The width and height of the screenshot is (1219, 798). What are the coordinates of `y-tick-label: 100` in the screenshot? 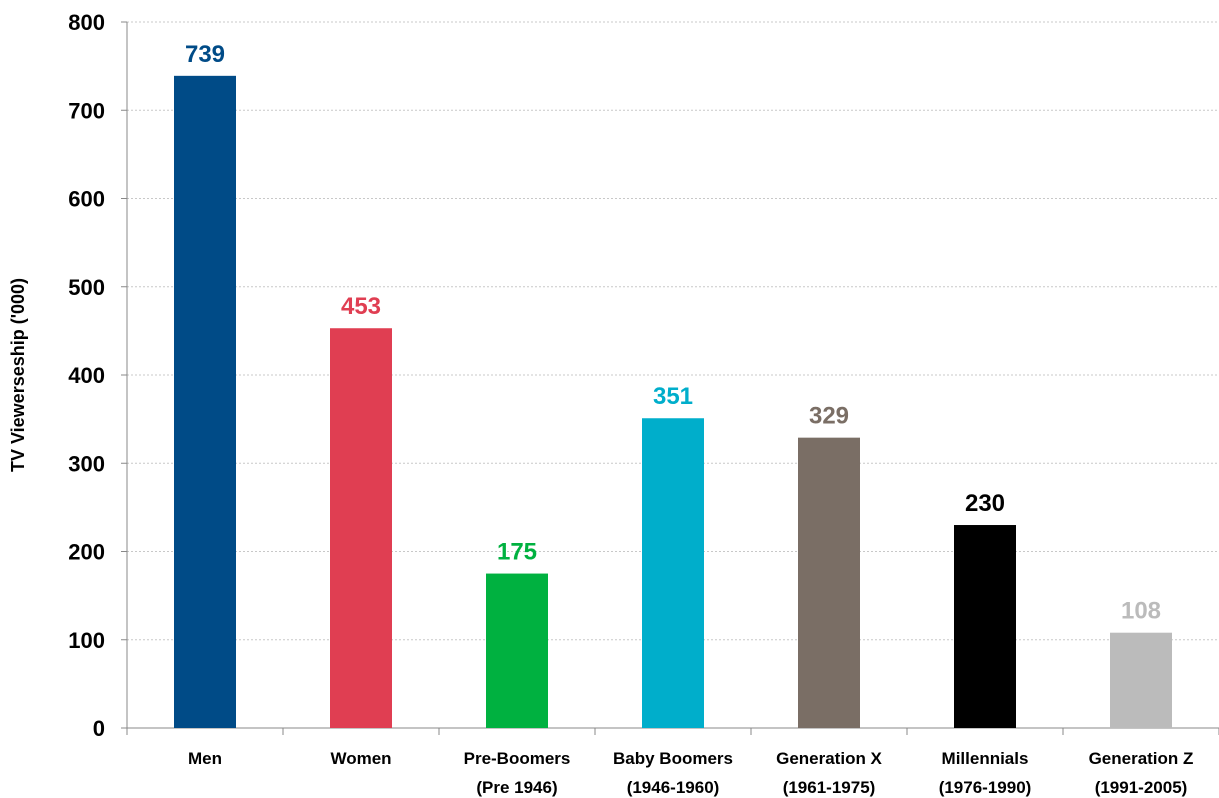 It's located at (86, 640).